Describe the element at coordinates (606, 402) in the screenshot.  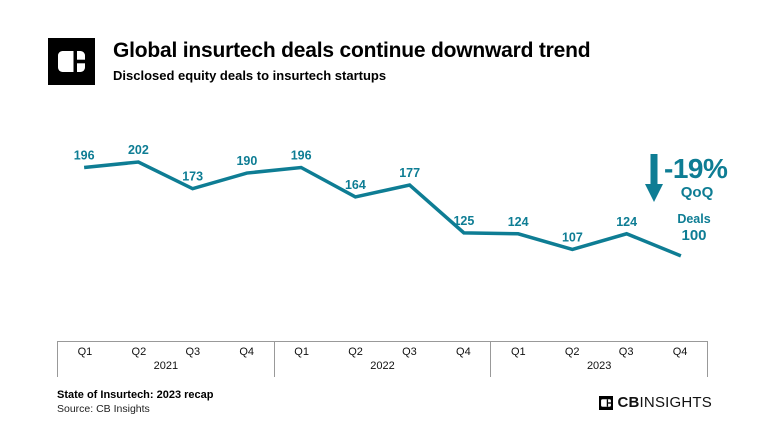
I see `cbinsights-logo-icon-small` at that location.